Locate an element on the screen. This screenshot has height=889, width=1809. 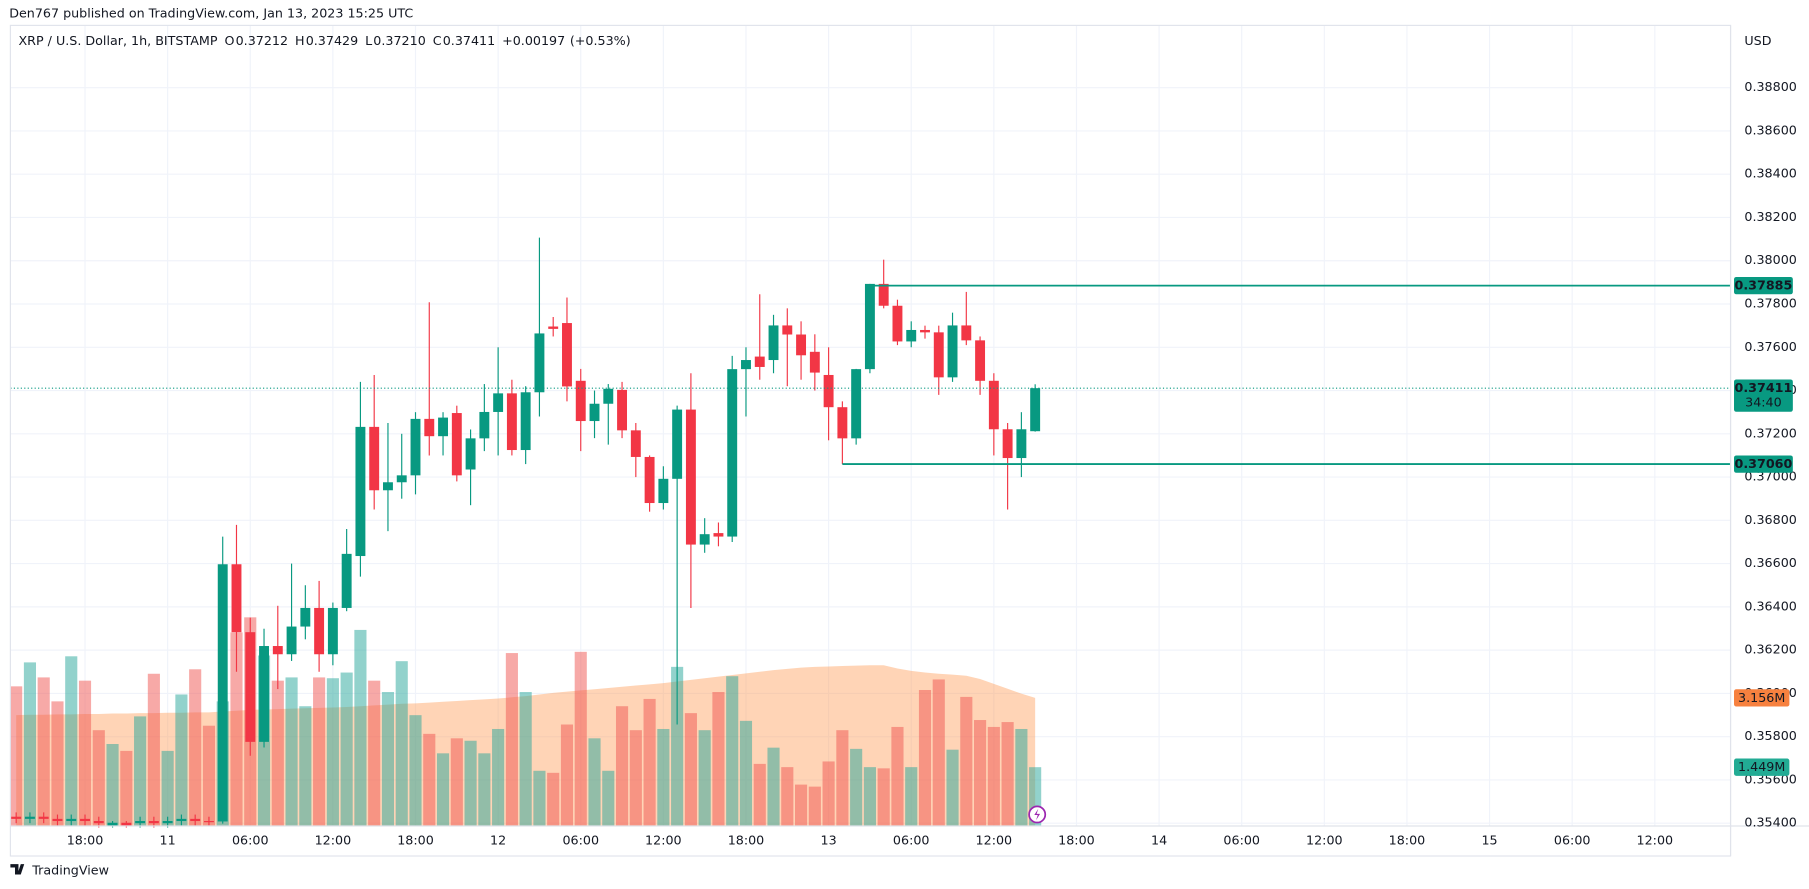
y-tick-label: 0.37600 is located at coordinates (1770, 346).